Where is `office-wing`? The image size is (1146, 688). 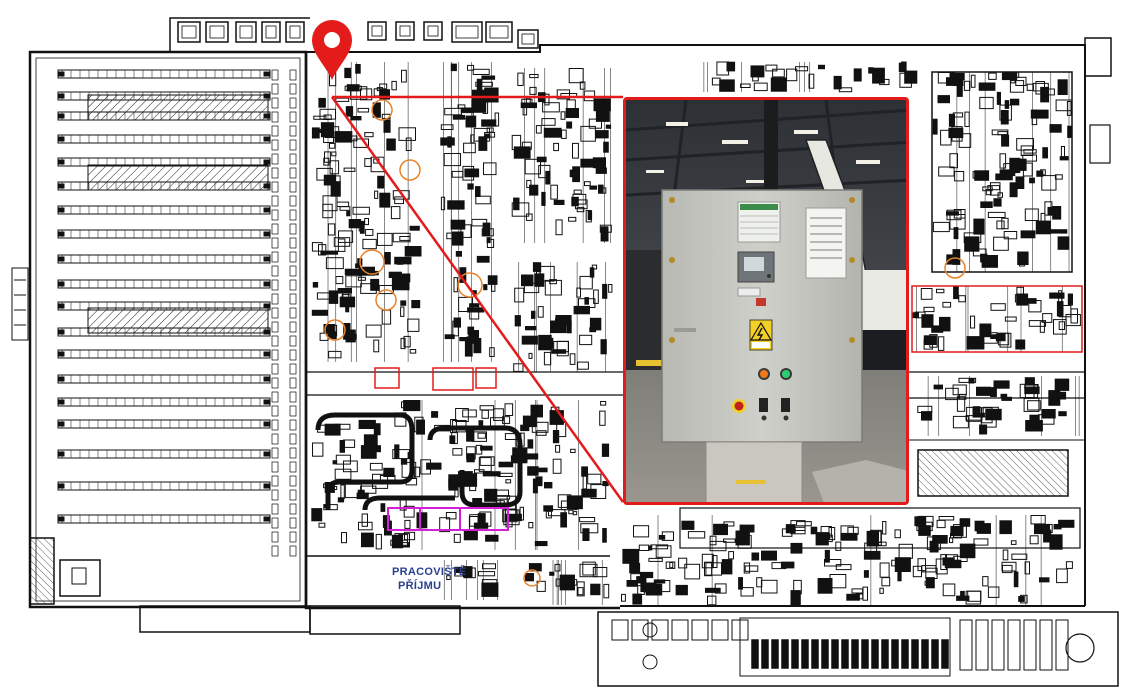
office-wing is located at coordinates (858, 649).